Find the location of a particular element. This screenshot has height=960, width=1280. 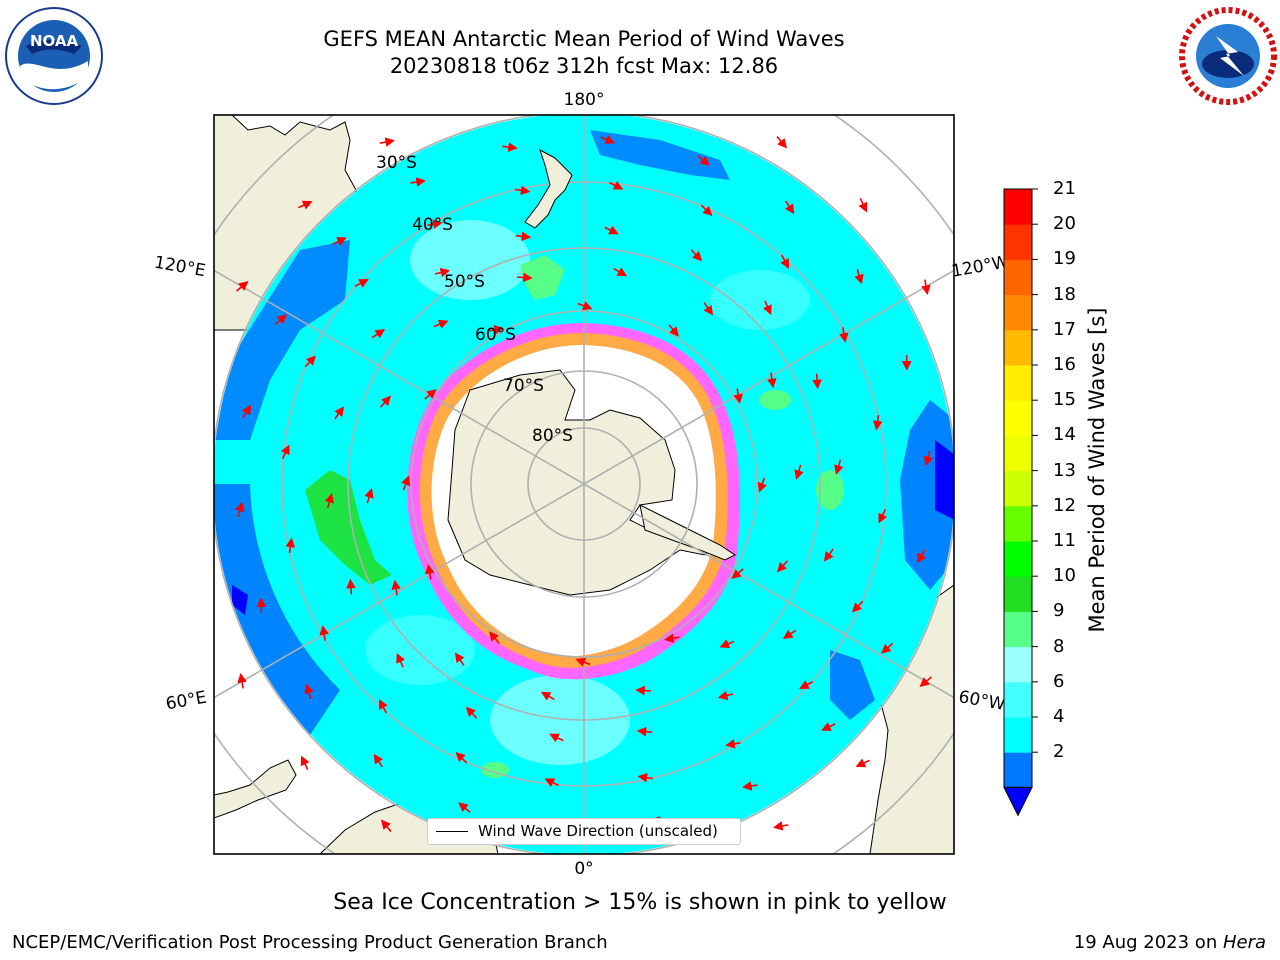

legend-line-sample is located at coordinates (452, 831).